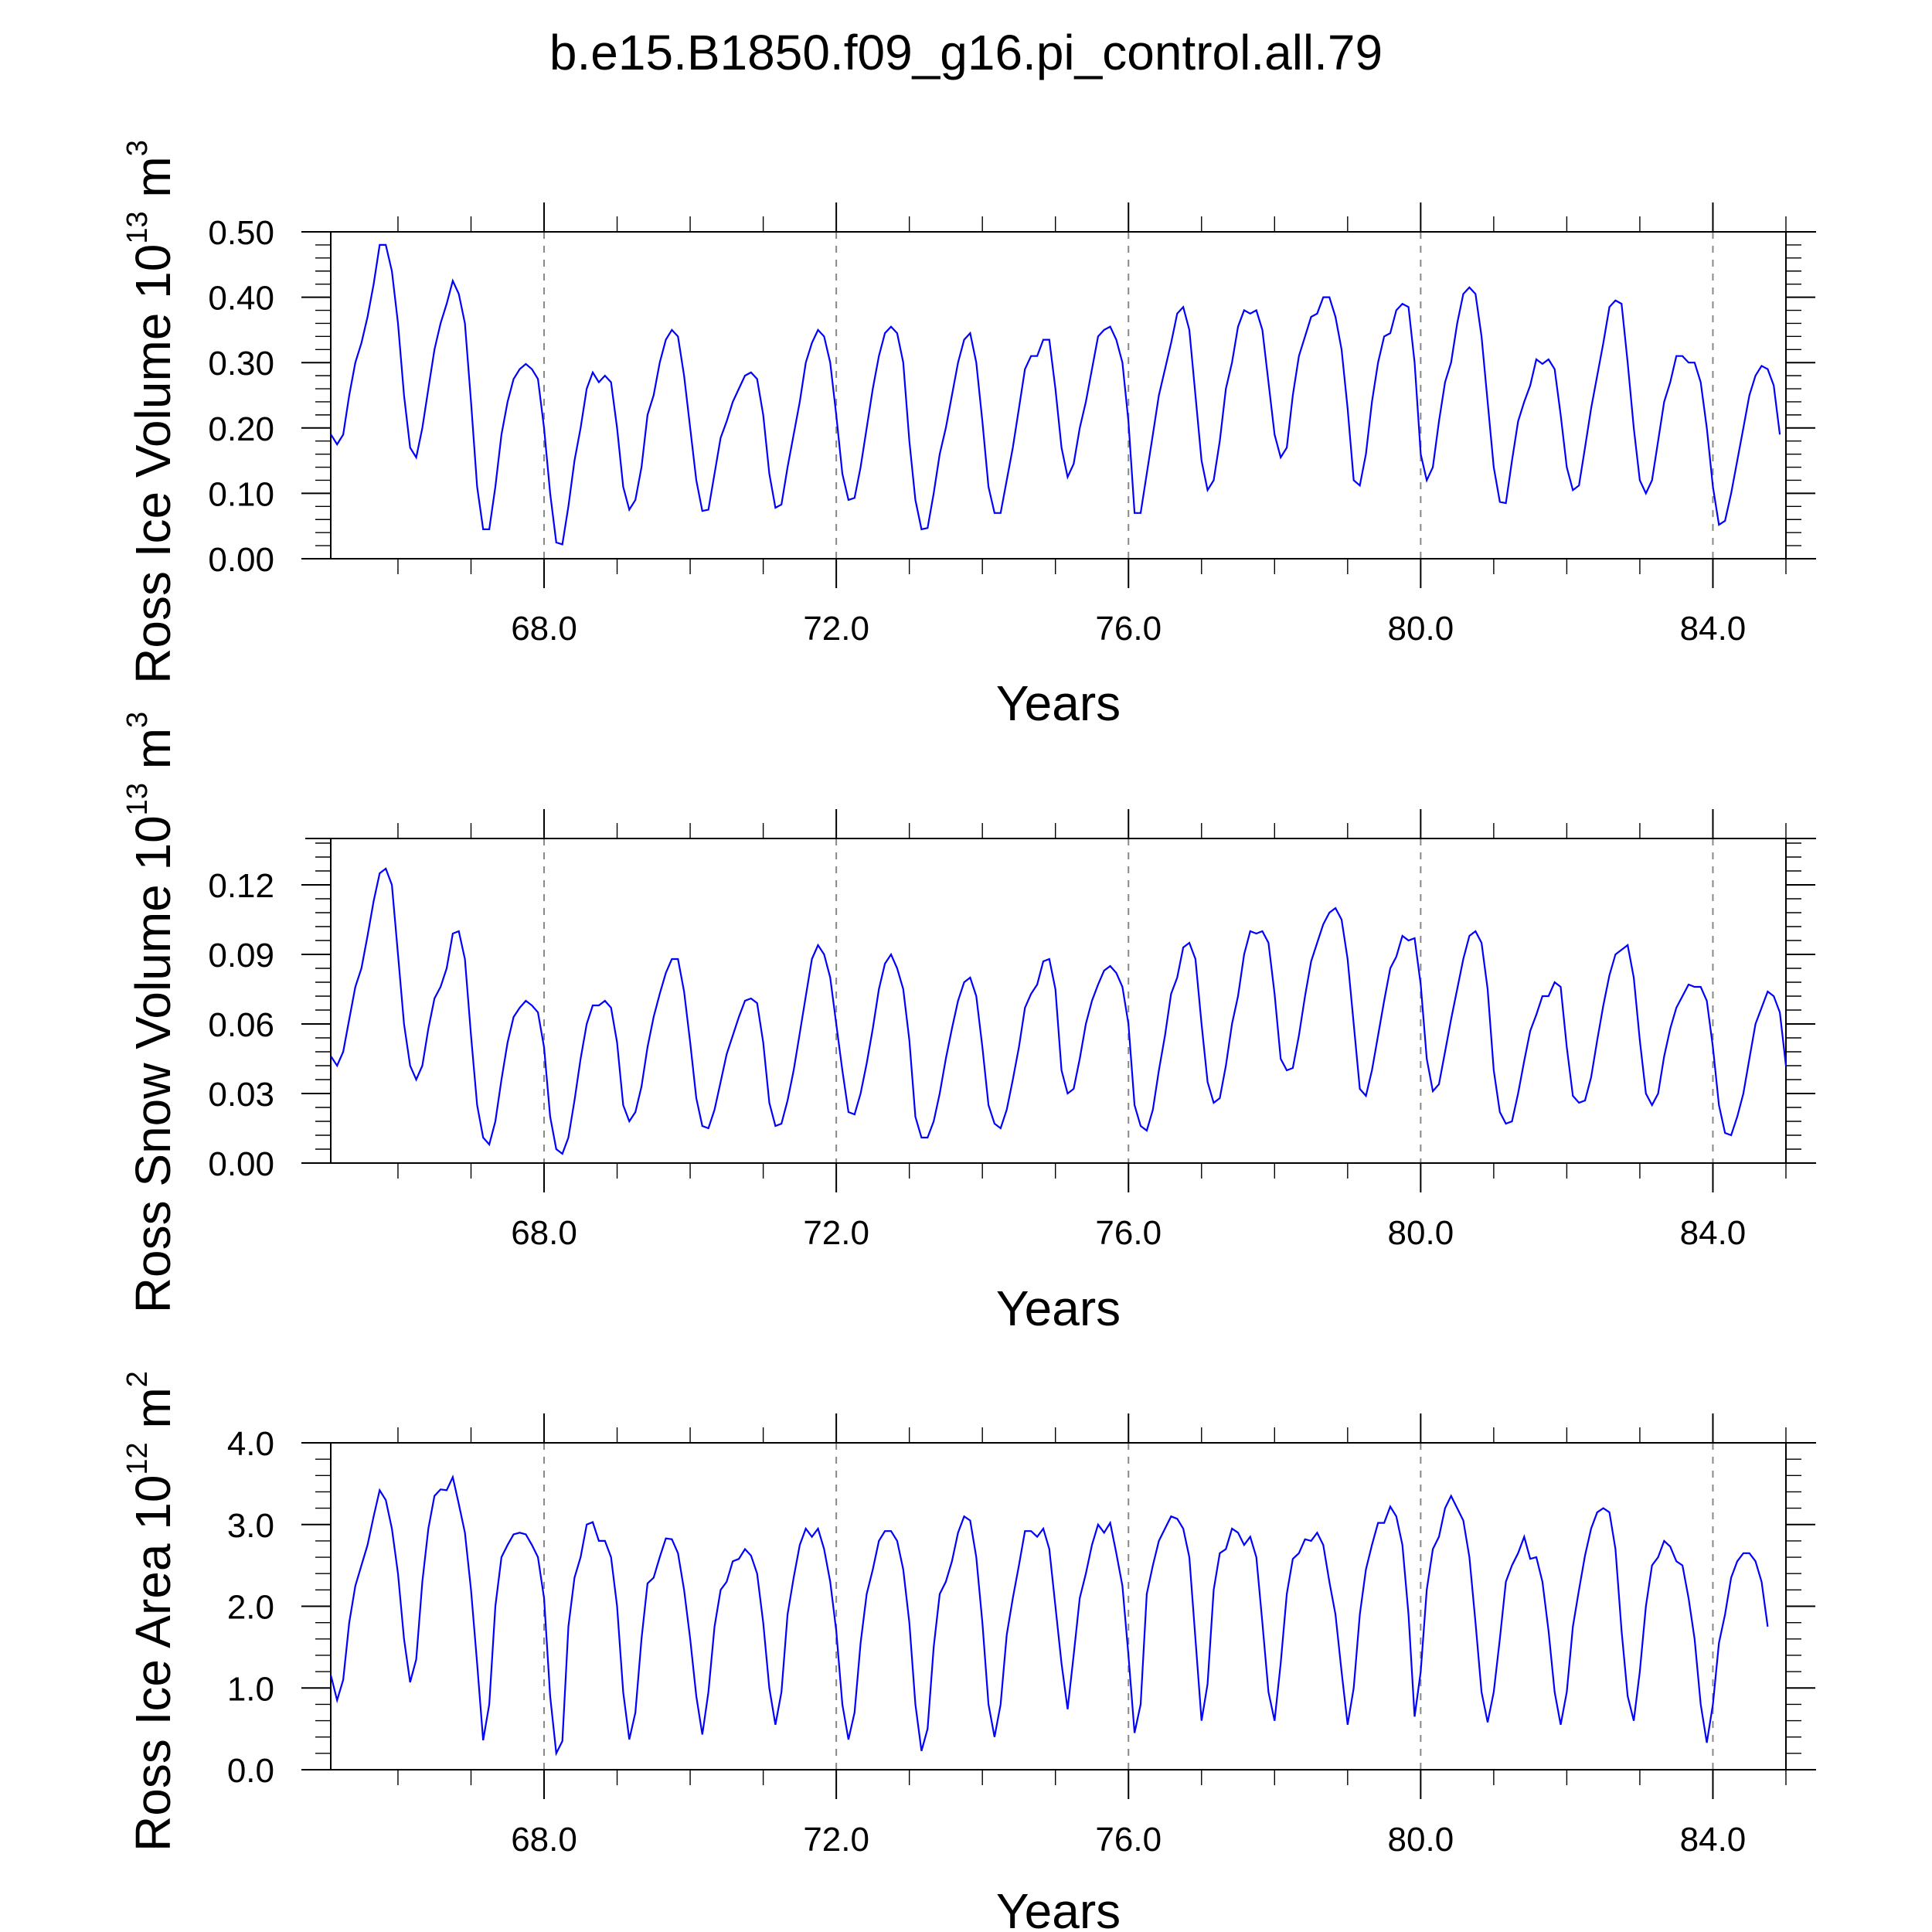 The width and height of the screenshot is (1932, 1932). I want to click on y-axis-label: Ross Ice Area 1012 m2, so click(151, 1612).